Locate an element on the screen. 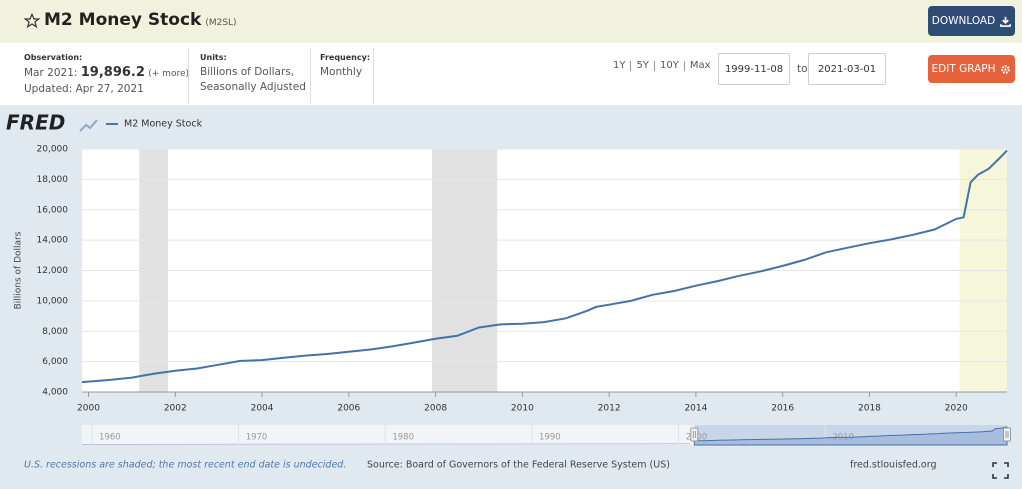  download-icon is located at coordinates (1006, 21).